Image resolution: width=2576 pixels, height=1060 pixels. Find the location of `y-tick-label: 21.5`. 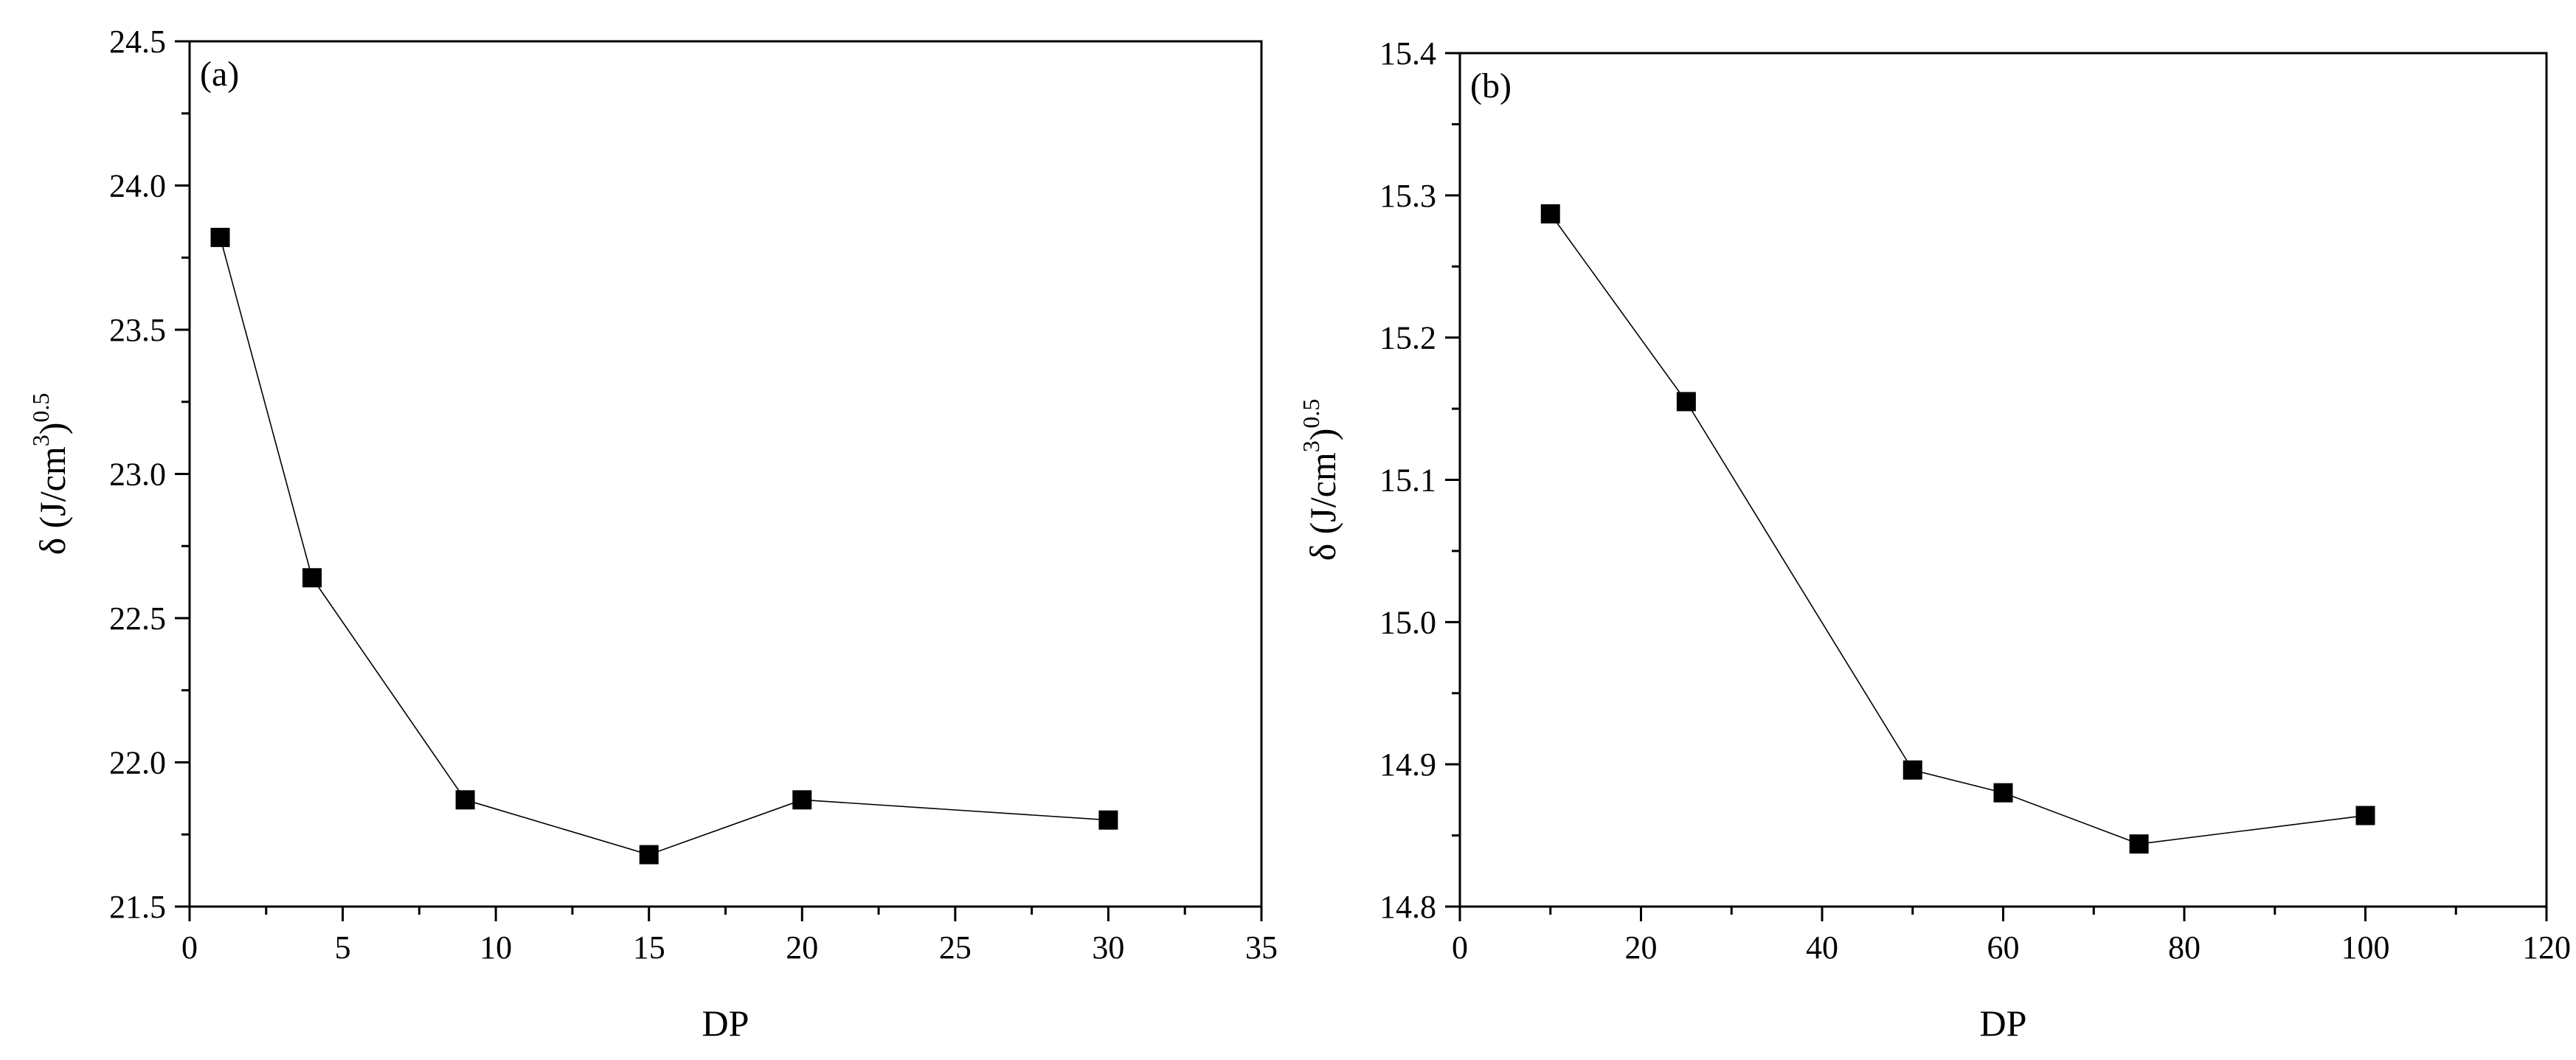

y-tick-label: 21.5 is located at coordinates (138, 907).